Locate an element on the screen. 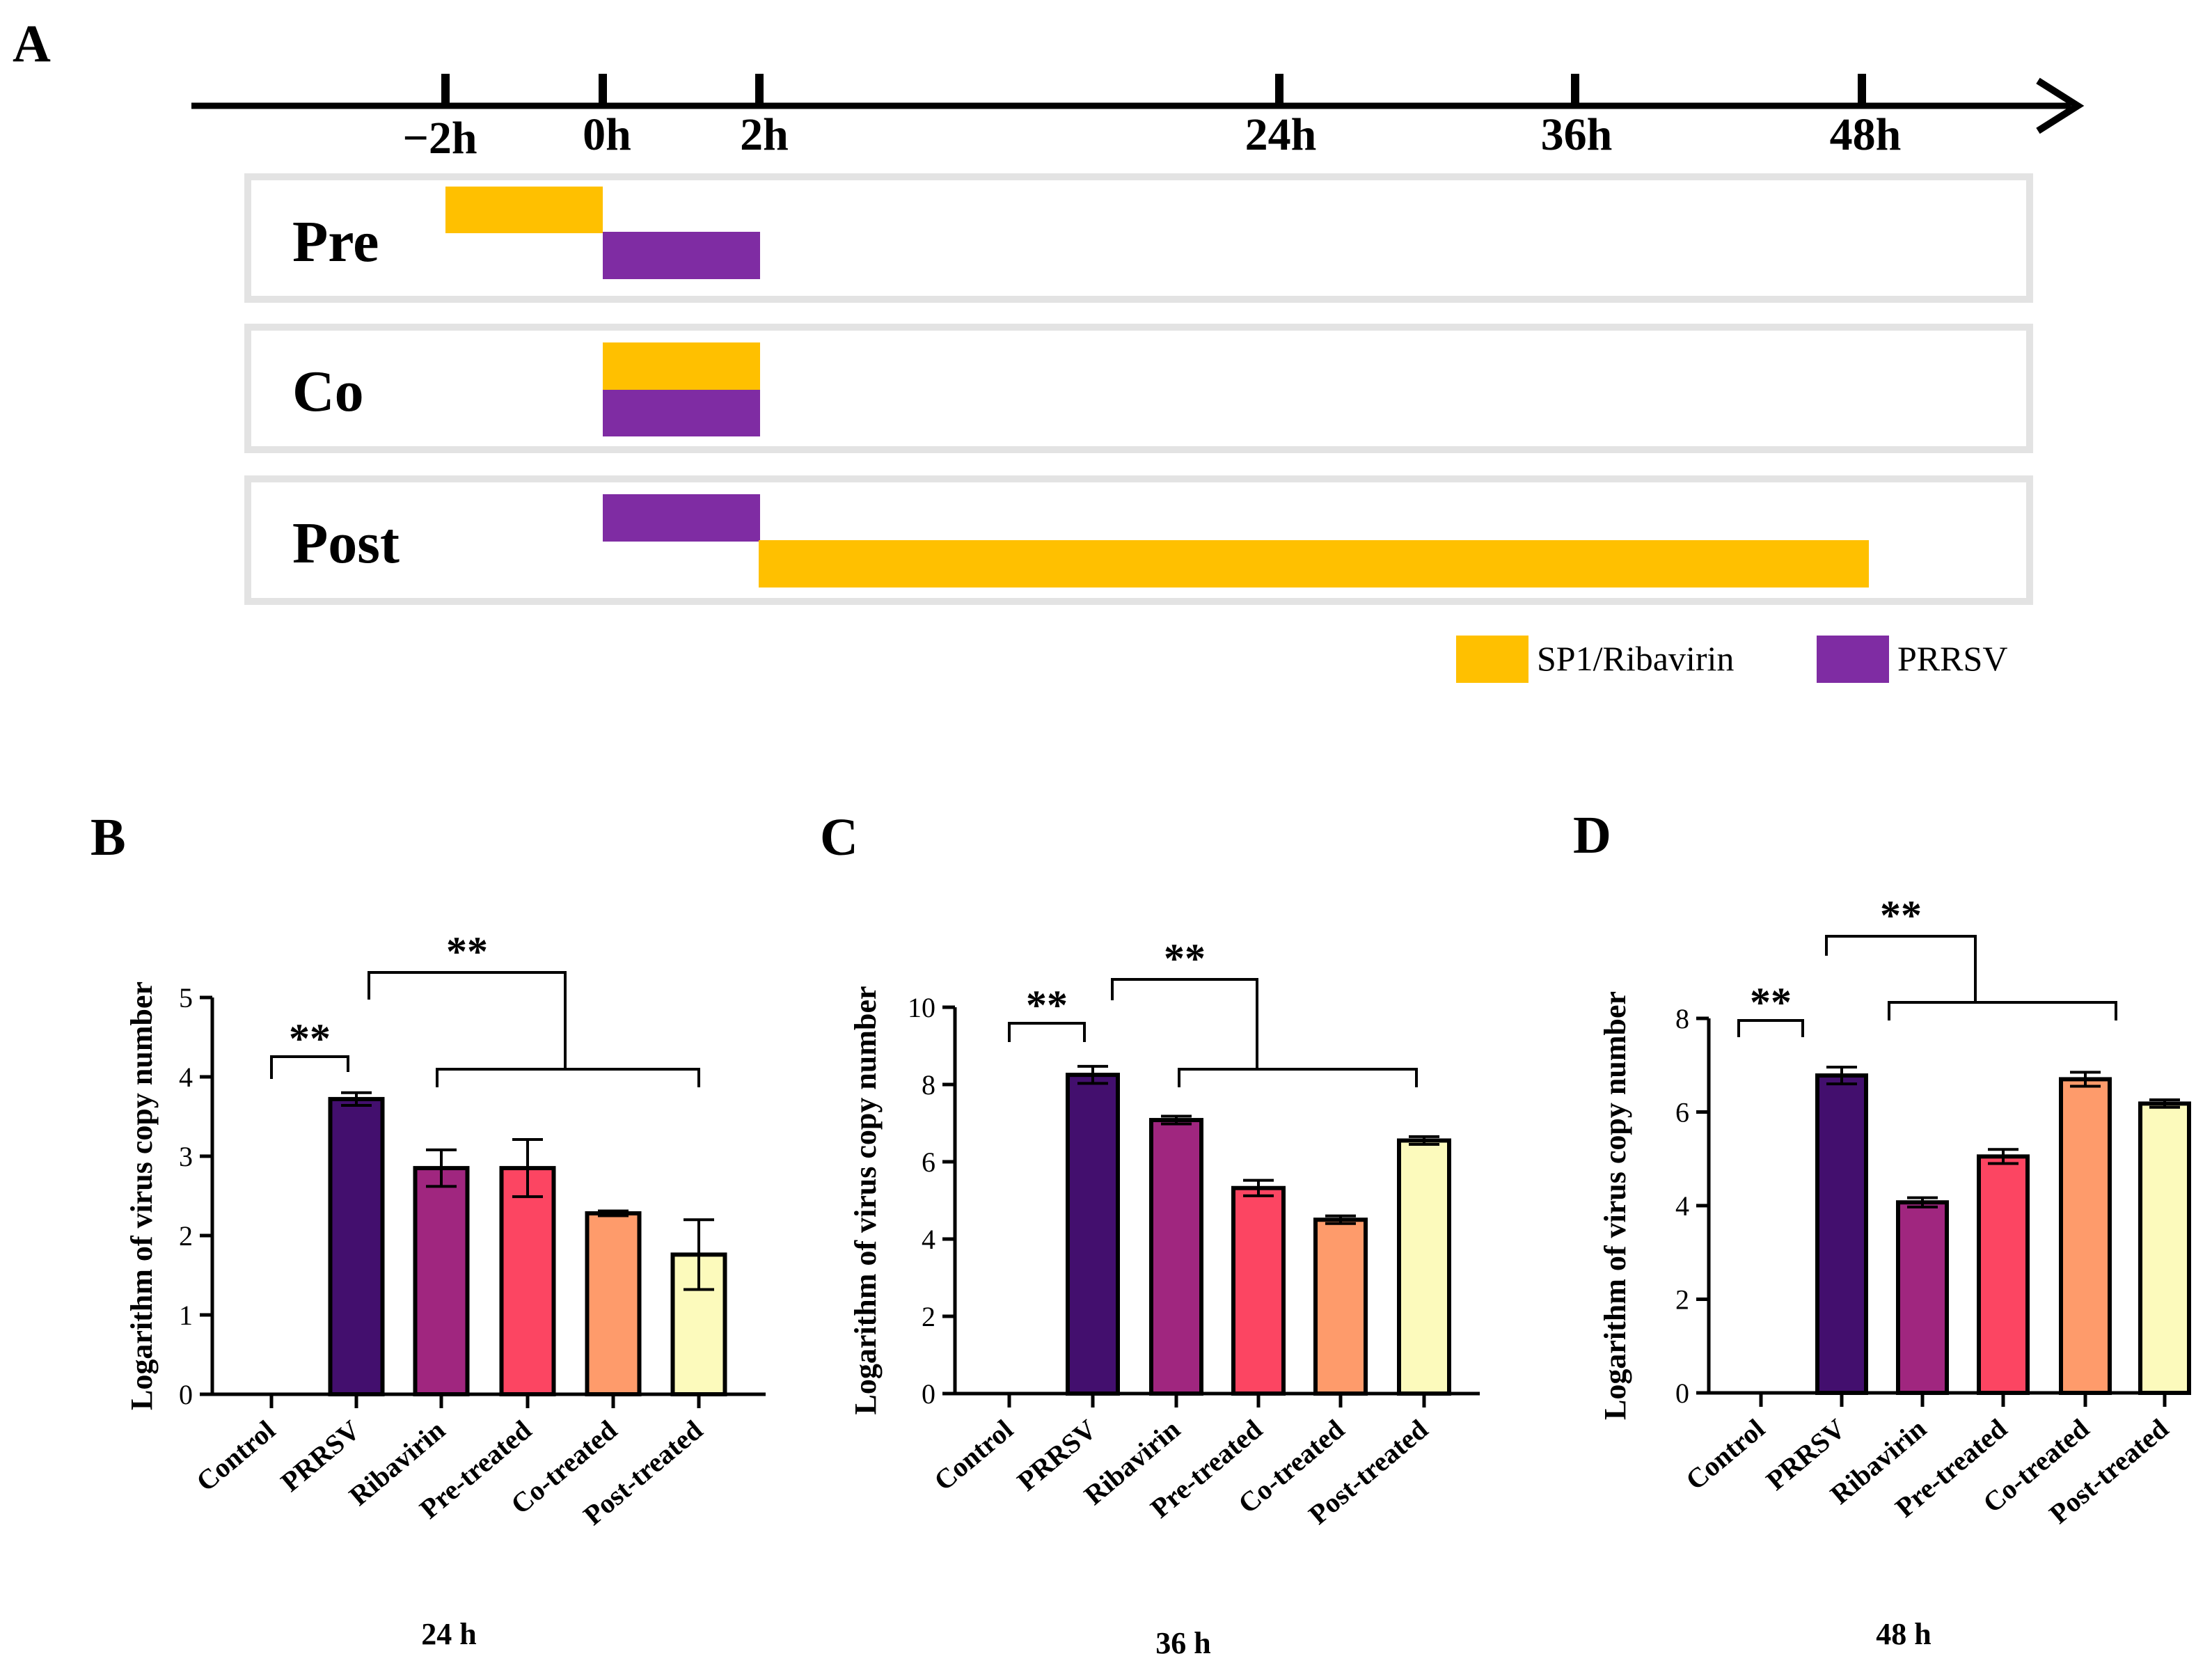 Image resolution: width=2212 pixels, height=1656 pixels. y-tick-label: 1 is located at coordinates (186, 1315).